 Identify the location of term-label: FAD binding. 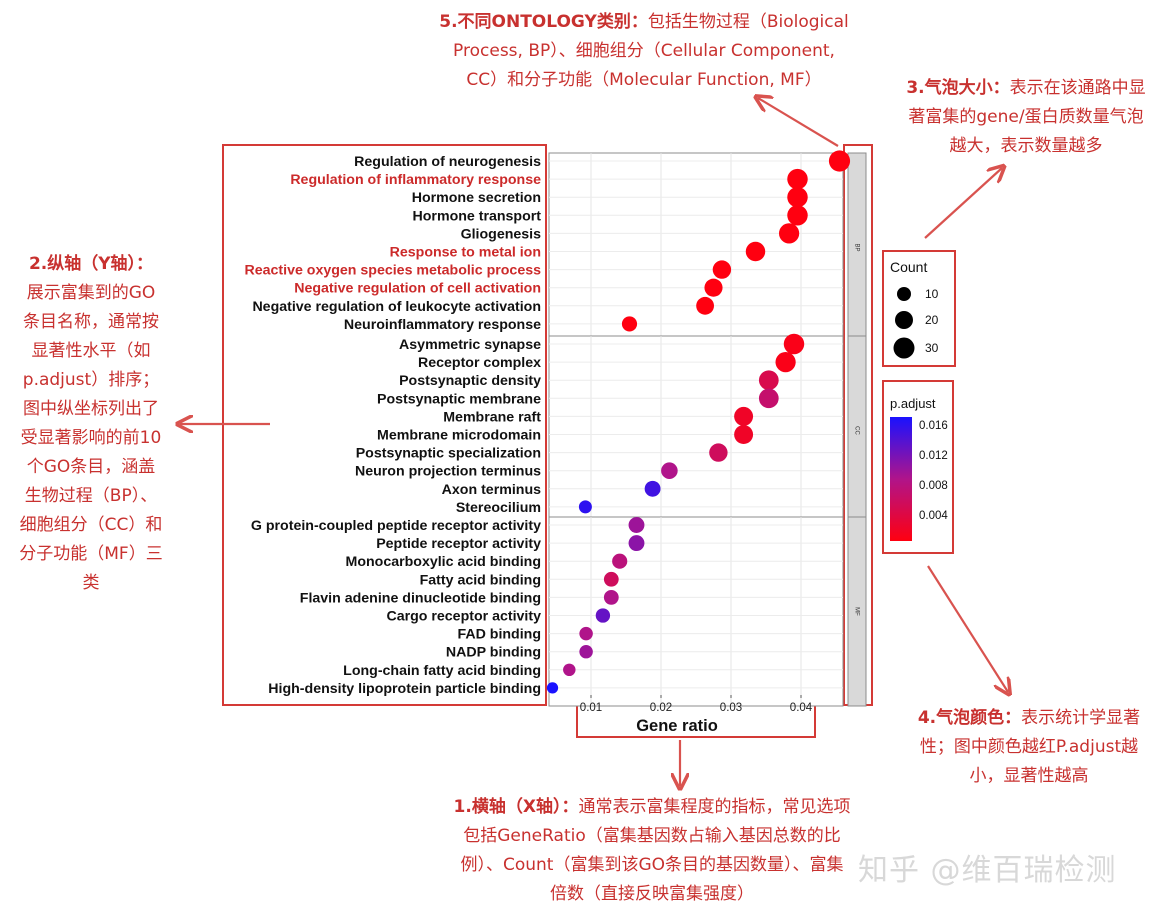
(499, 635).